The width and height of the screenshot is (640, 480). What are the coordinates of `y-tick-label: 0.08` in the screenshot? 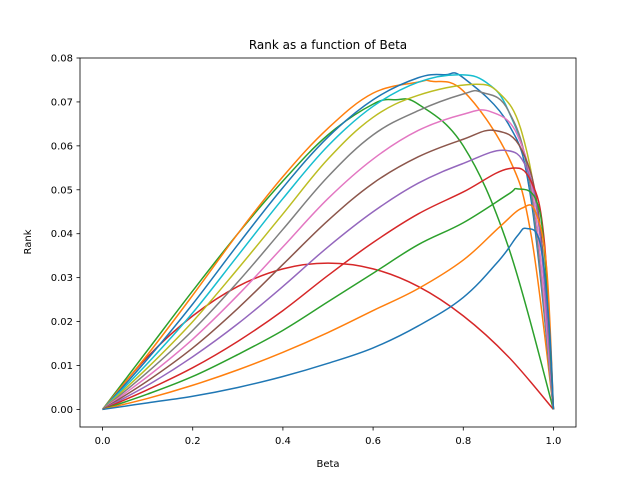 It's located at (62, 59).